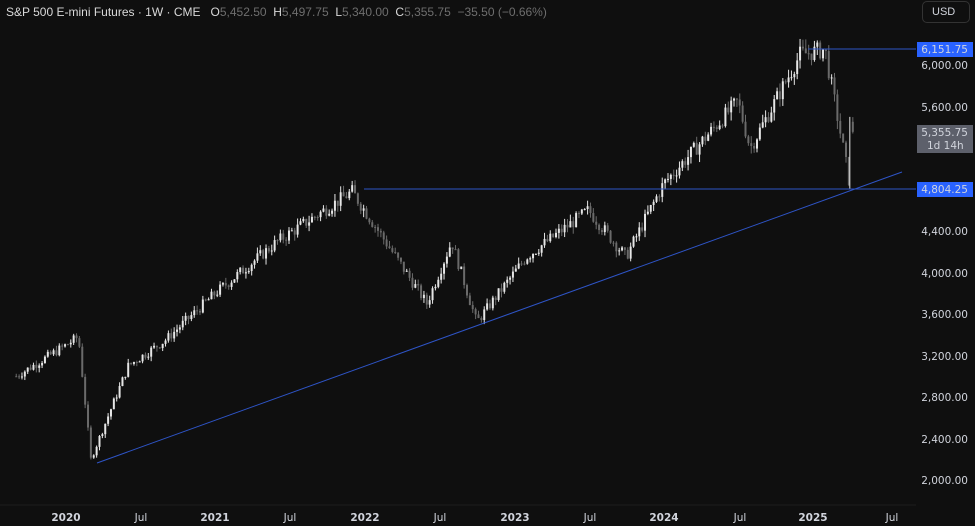 This screenshot has height=526, width=975. What do you see at coordinates (65, 518) in the screenshot?
I see `time-tick: 2020` at bounding box center [65, 518].